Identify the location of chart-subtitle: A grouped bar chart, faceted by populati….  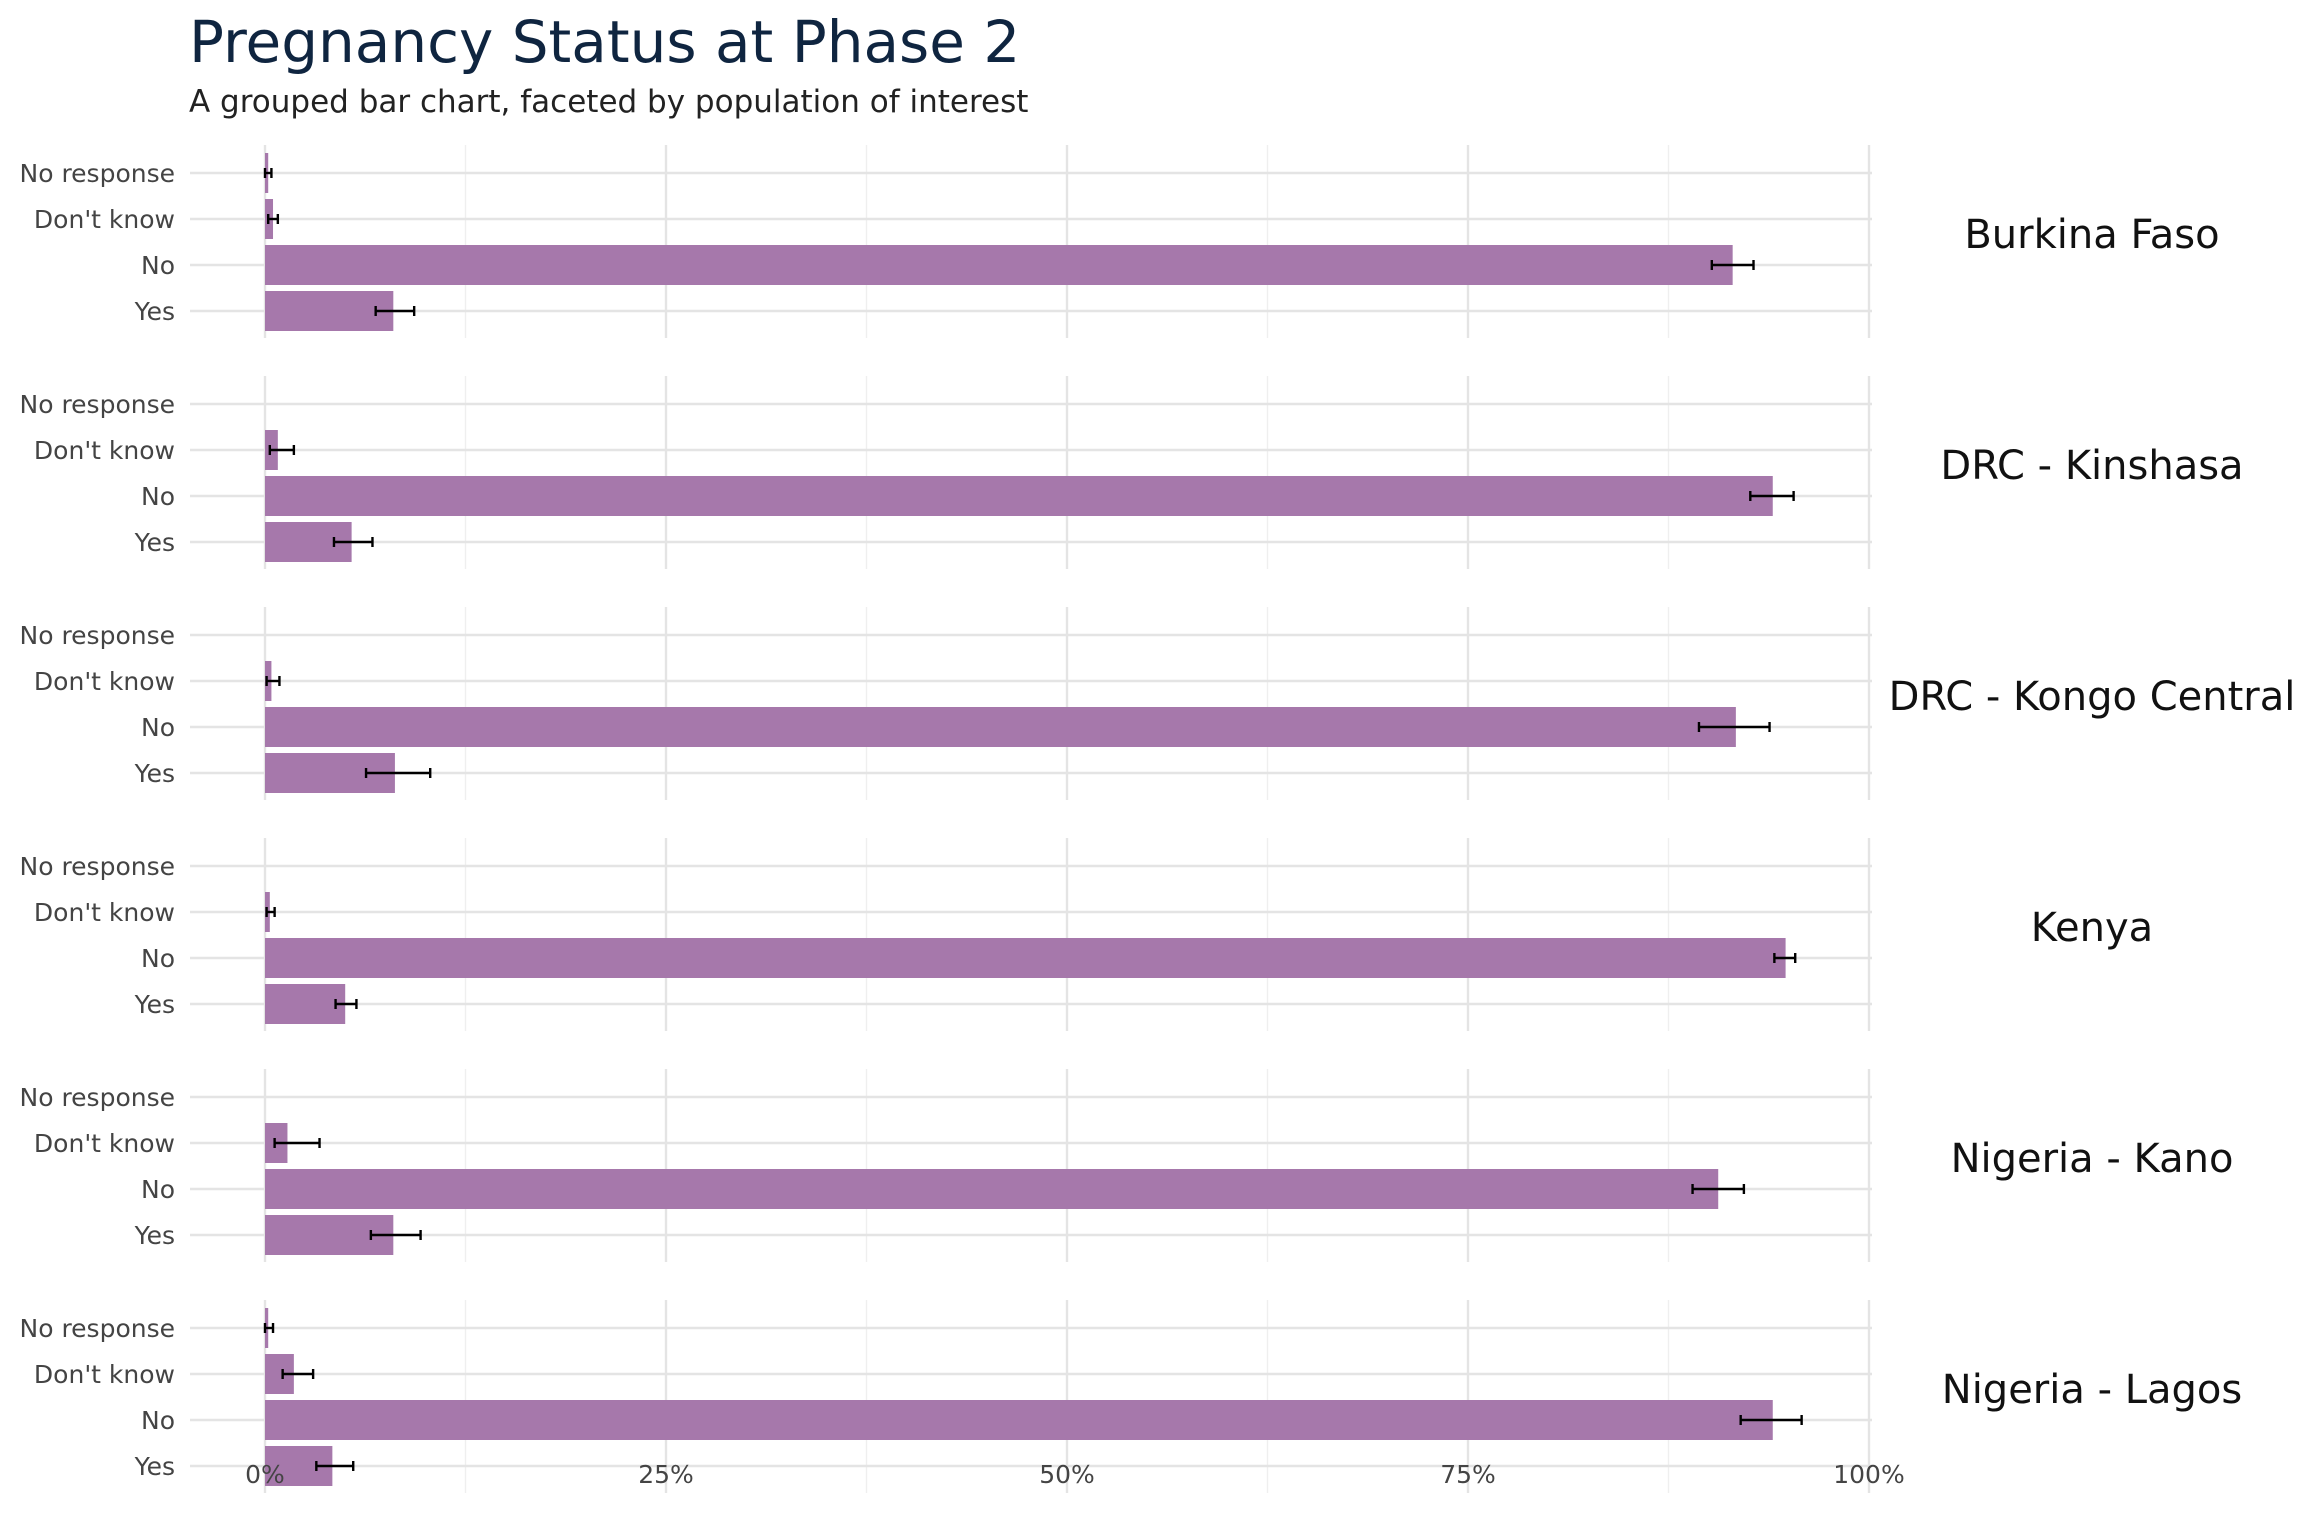
(609, 102).